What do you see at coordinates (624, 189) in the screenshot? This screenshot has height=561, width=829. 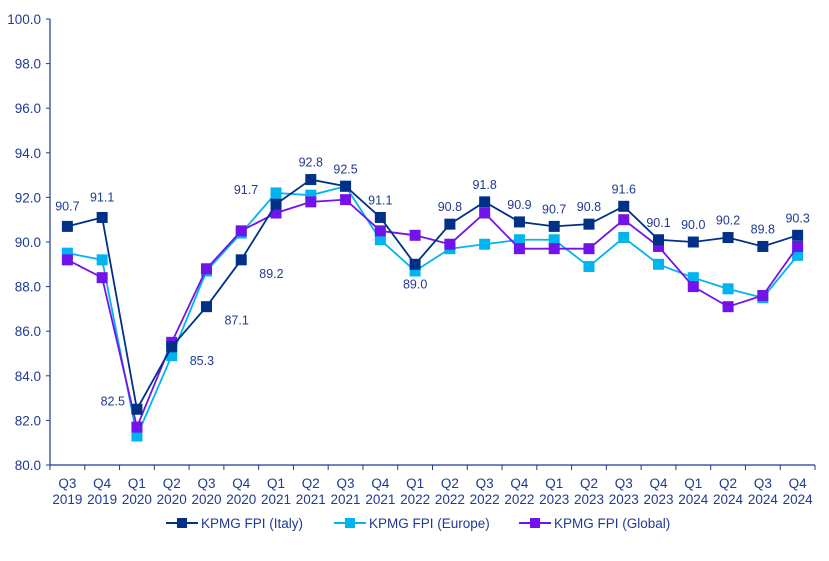 I see `data-label: 91.6` at bounding box center [624, 189].